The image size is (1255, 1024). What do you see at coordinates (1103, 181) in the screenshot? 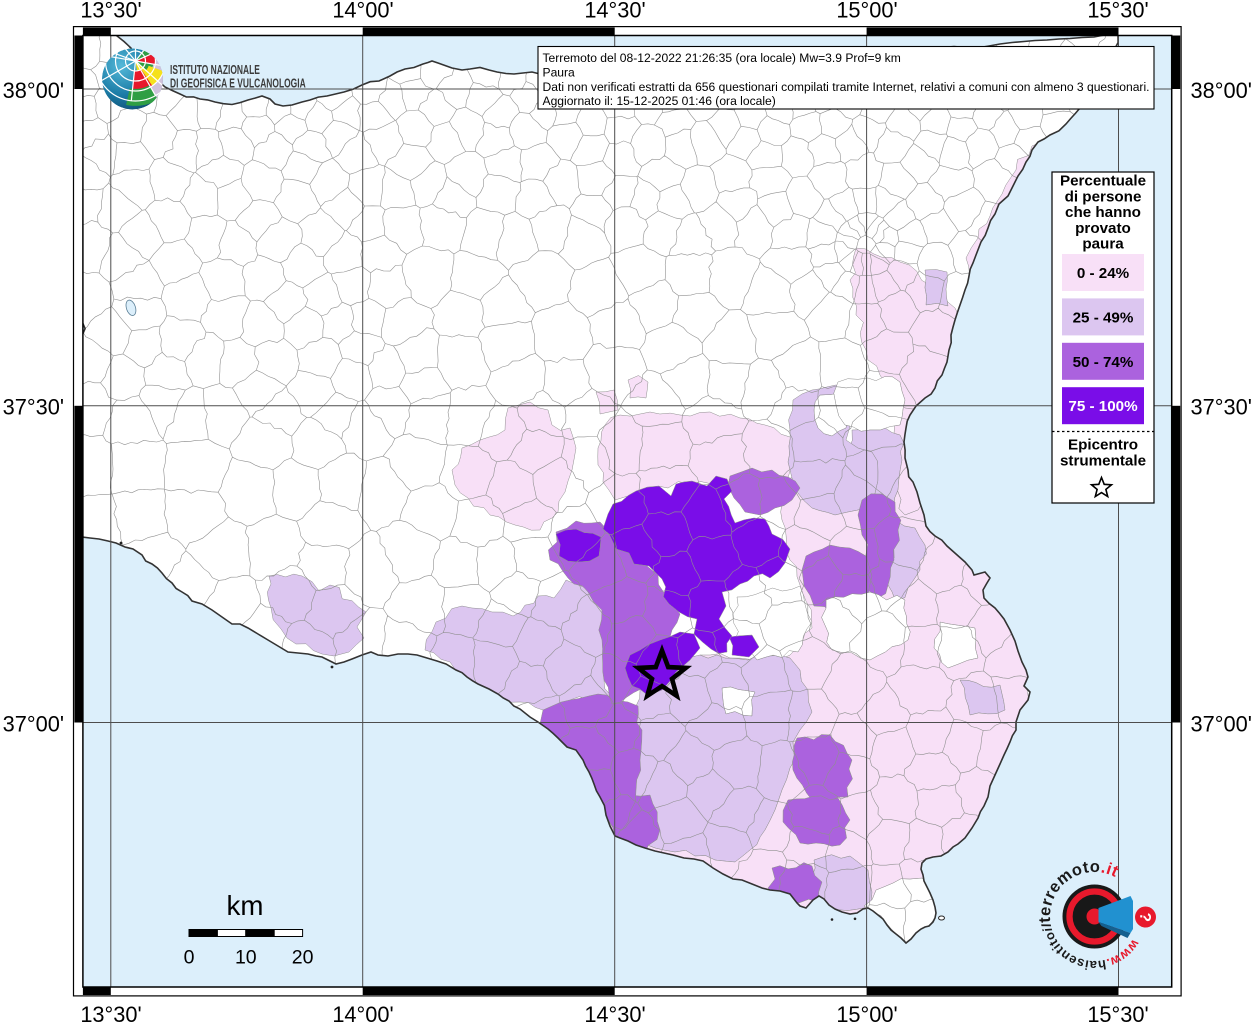
I see `svg-text: Percentuale` at bounding box center [1103, 181].